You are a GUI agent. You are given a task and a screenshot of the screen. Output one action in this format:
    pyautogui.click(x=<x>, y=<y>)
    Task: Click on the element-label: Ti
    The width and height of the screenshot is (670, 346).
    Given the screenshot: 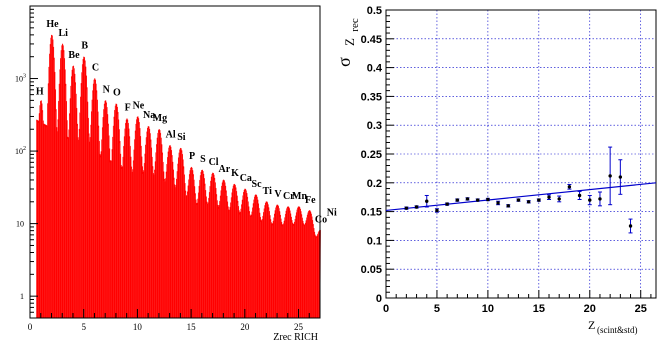 What is the action you would take?
    pyautogui.click(x=267, y=191)
    